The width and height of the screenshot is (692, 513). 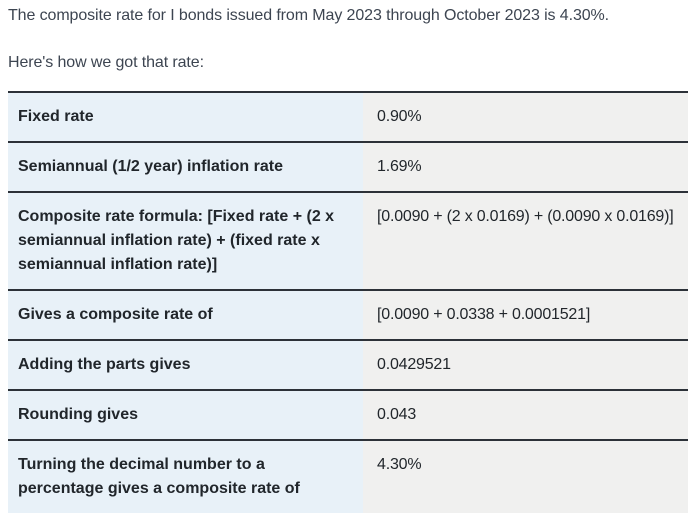 I want to click on row-label-adding-parts: Adding the parts gives, so click(x=185, y=365).